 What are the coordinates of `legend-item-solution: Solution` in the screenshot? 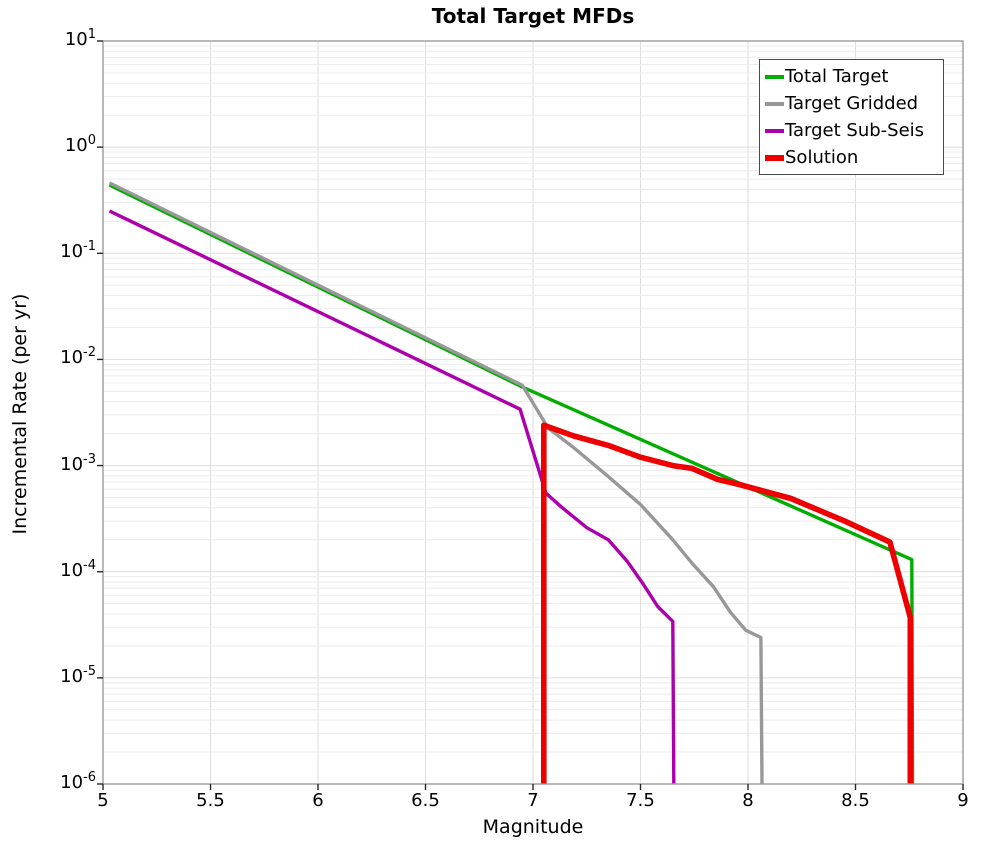 It's located at (852, 157).